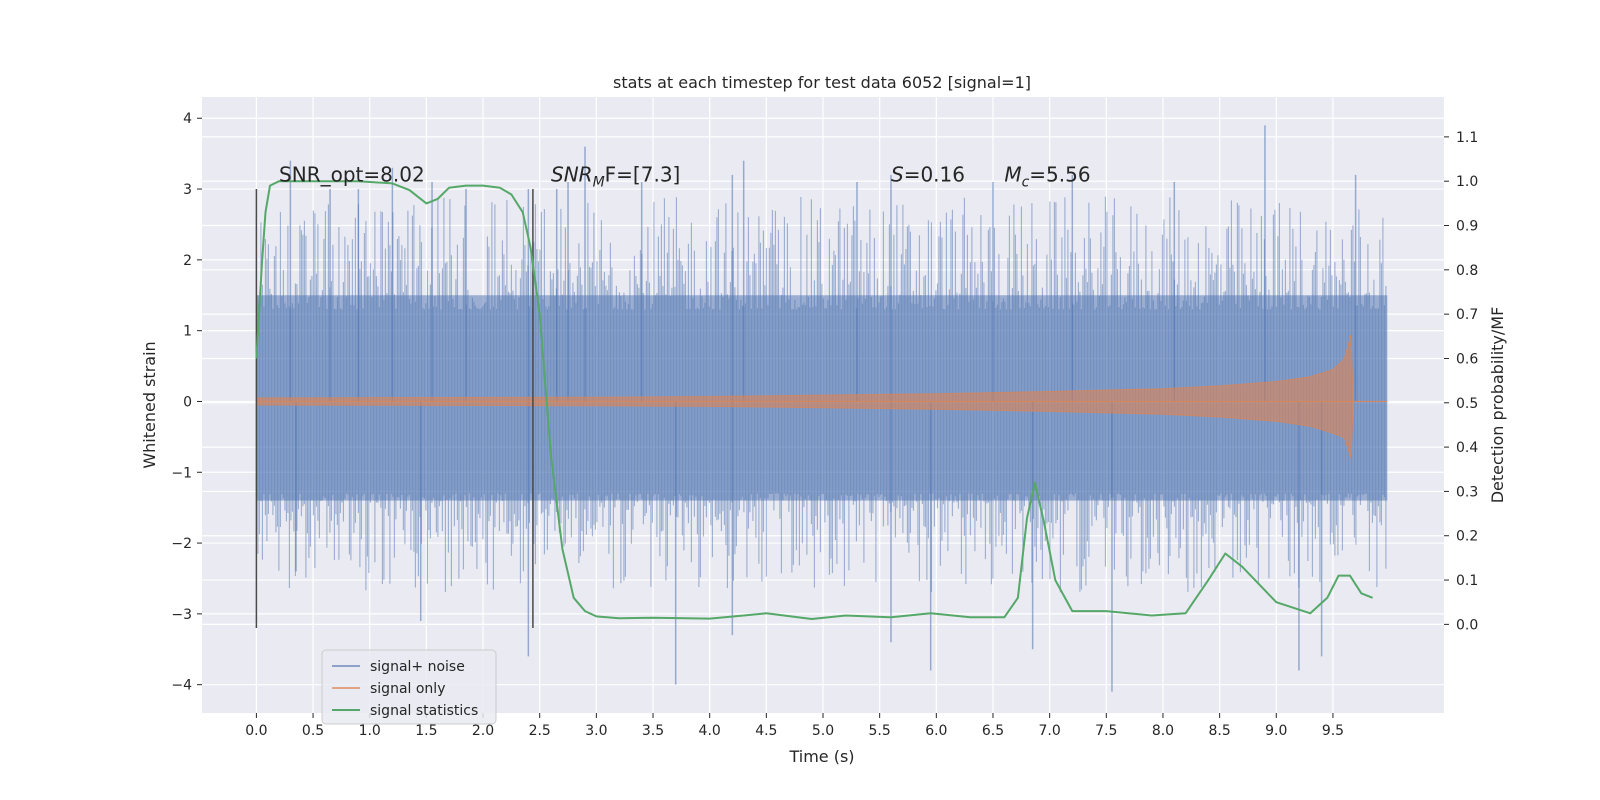  Describe the element at coordinates (821, 756) in the screenshot. I see `x-axis-label: Time (s)` at that location.